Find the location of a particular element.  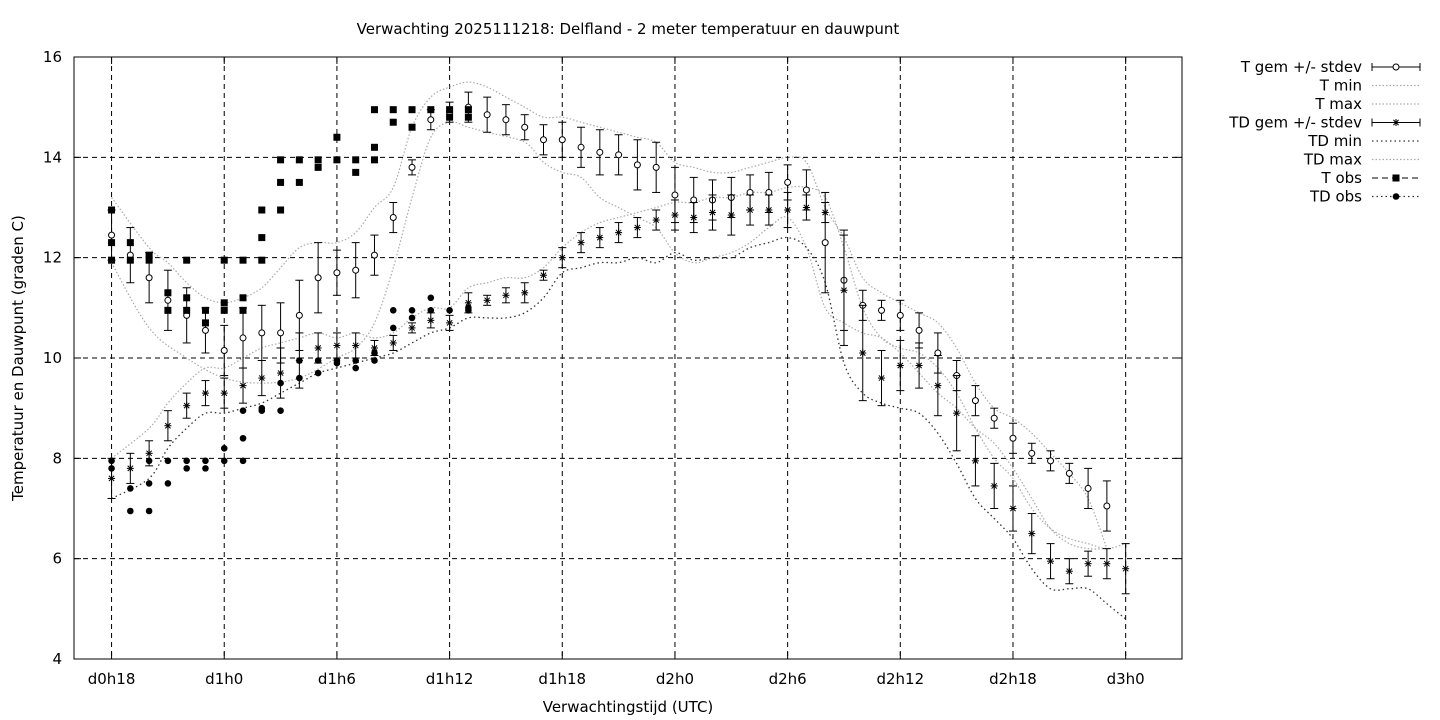

y-tick-label: 12 is located at coordinates (52, 258).